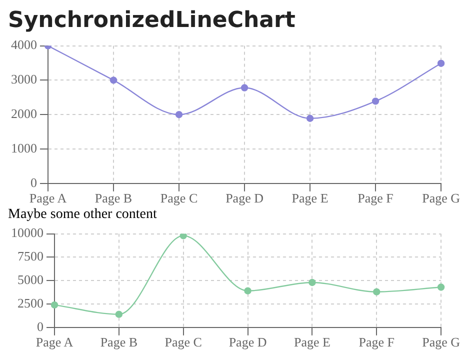 The width and height of the screenshot is (474, 355). What do you see at coordinates (31, 280) in the screenshot?
I see `y-tick-label: 5000` at bounding box center [31, 280].